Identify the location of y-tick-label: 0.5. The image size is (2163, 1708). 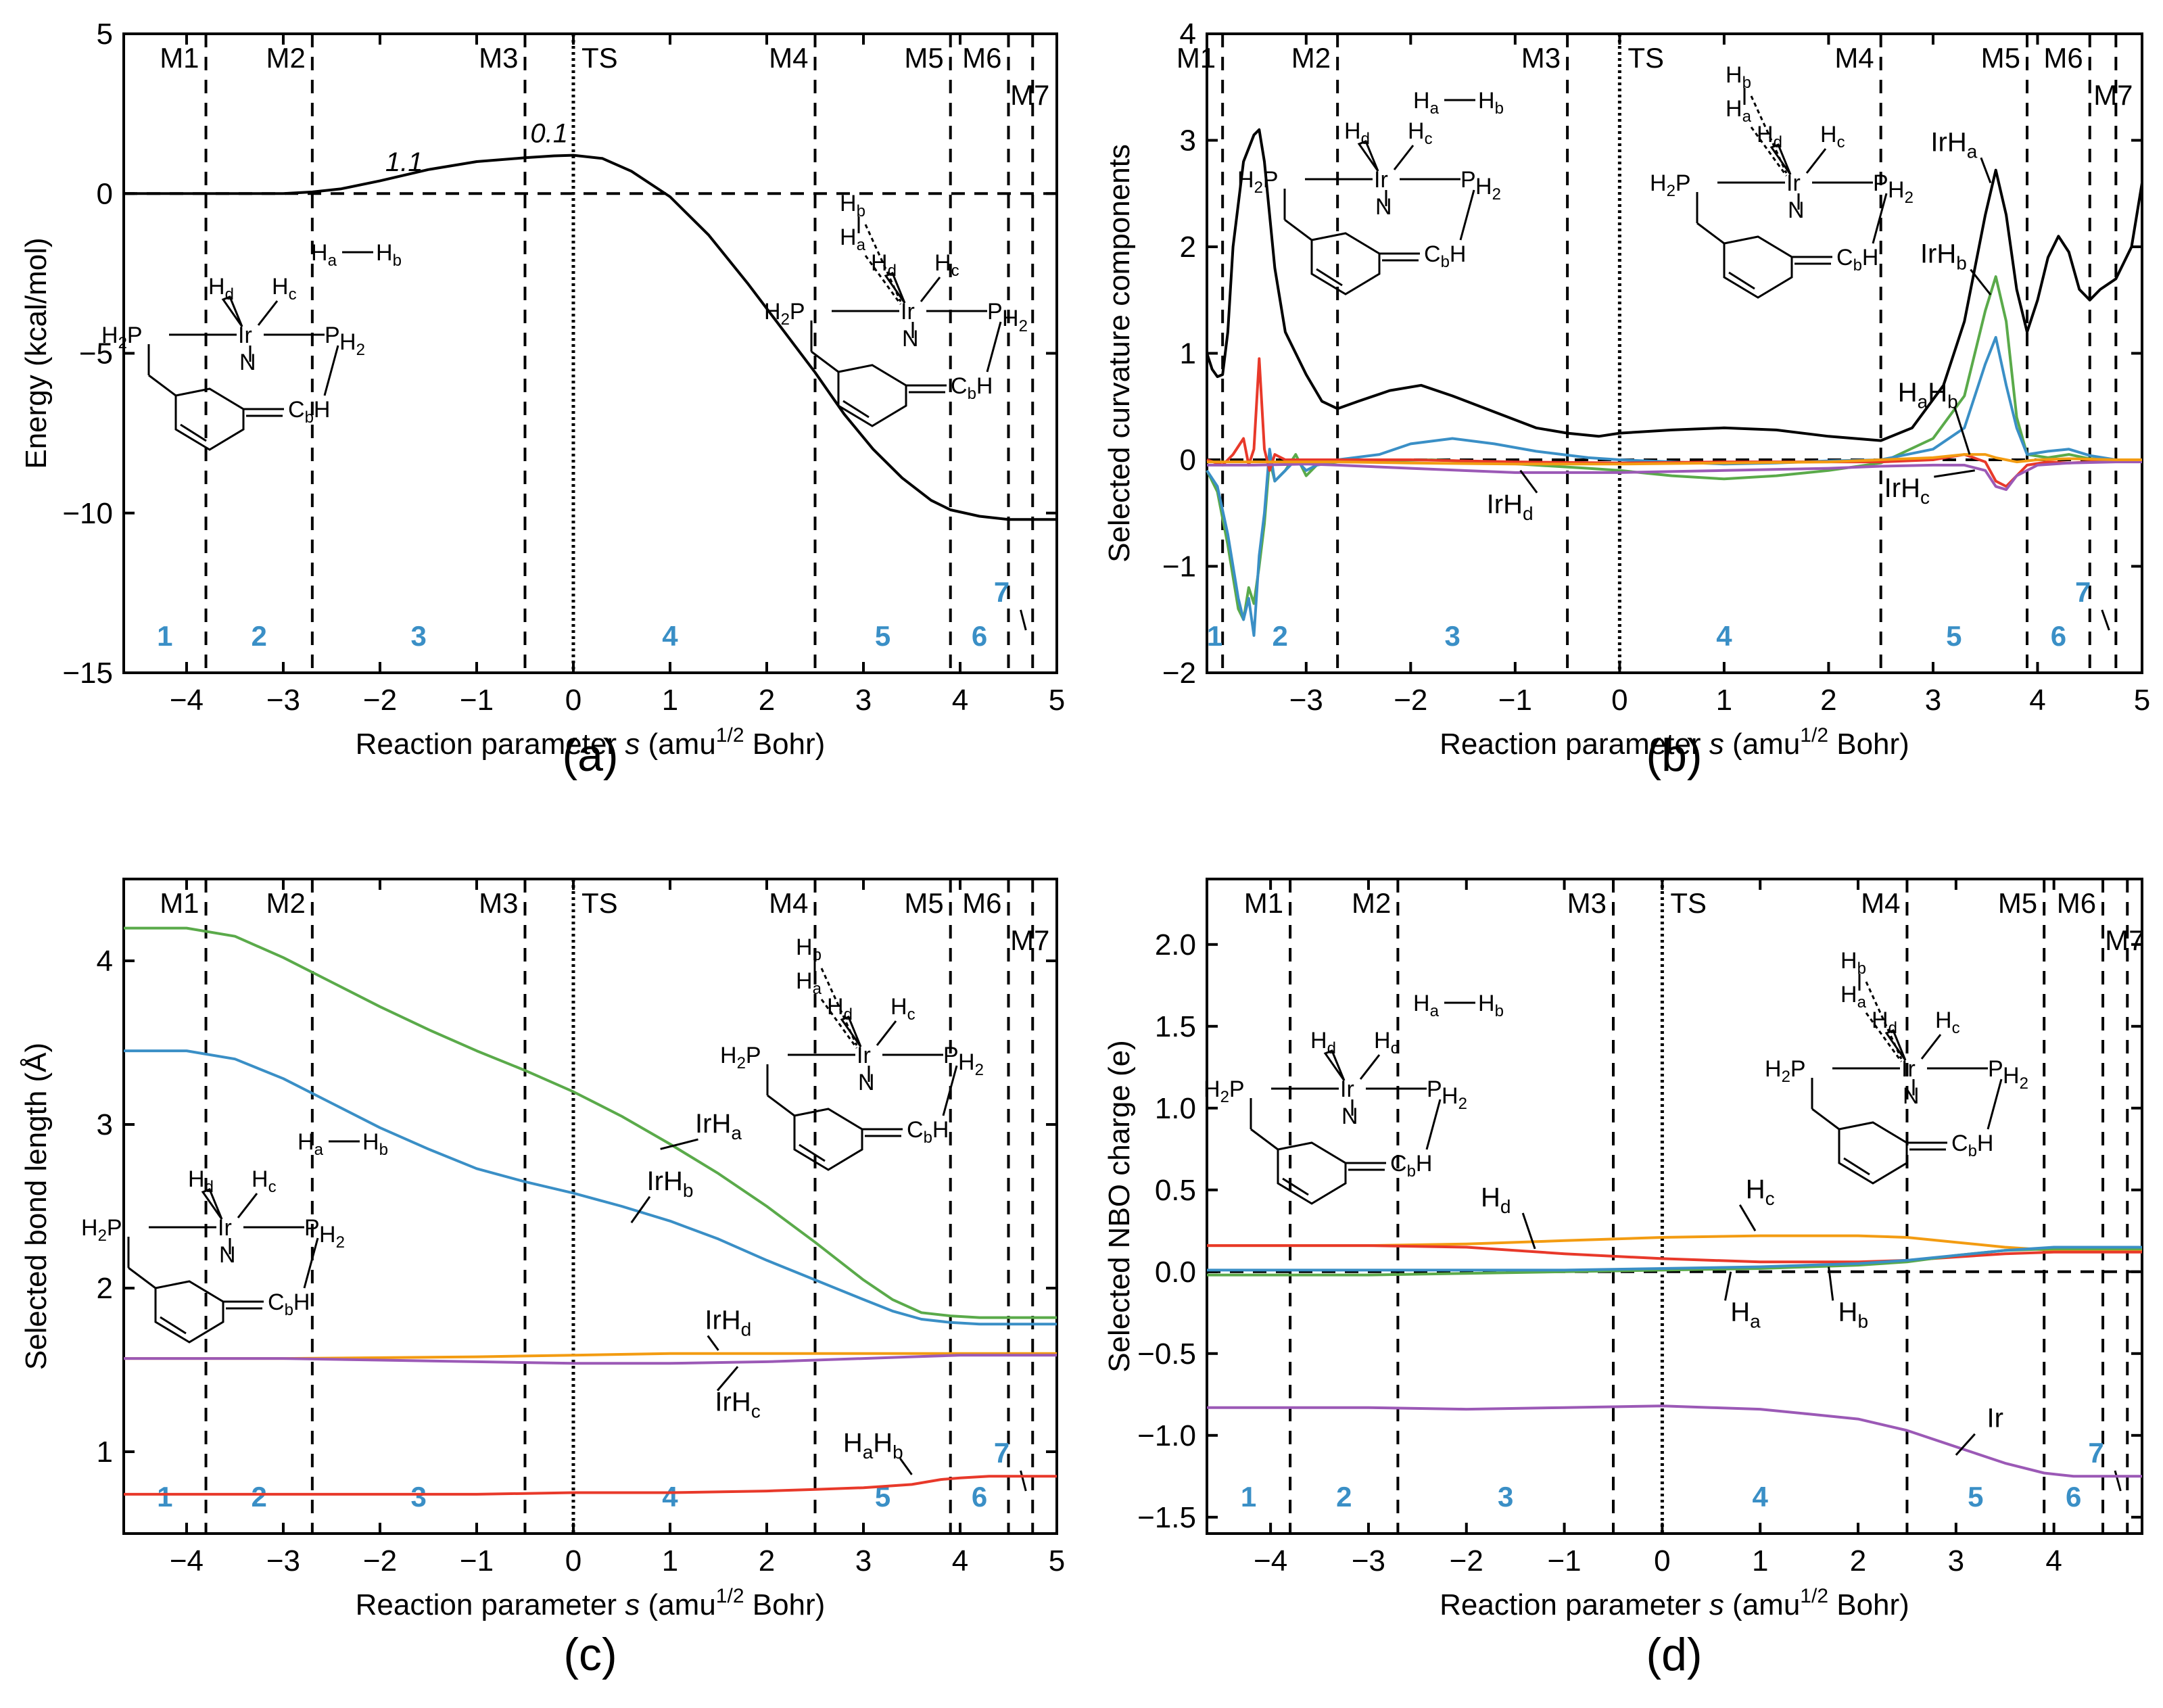
(1175, 1190).